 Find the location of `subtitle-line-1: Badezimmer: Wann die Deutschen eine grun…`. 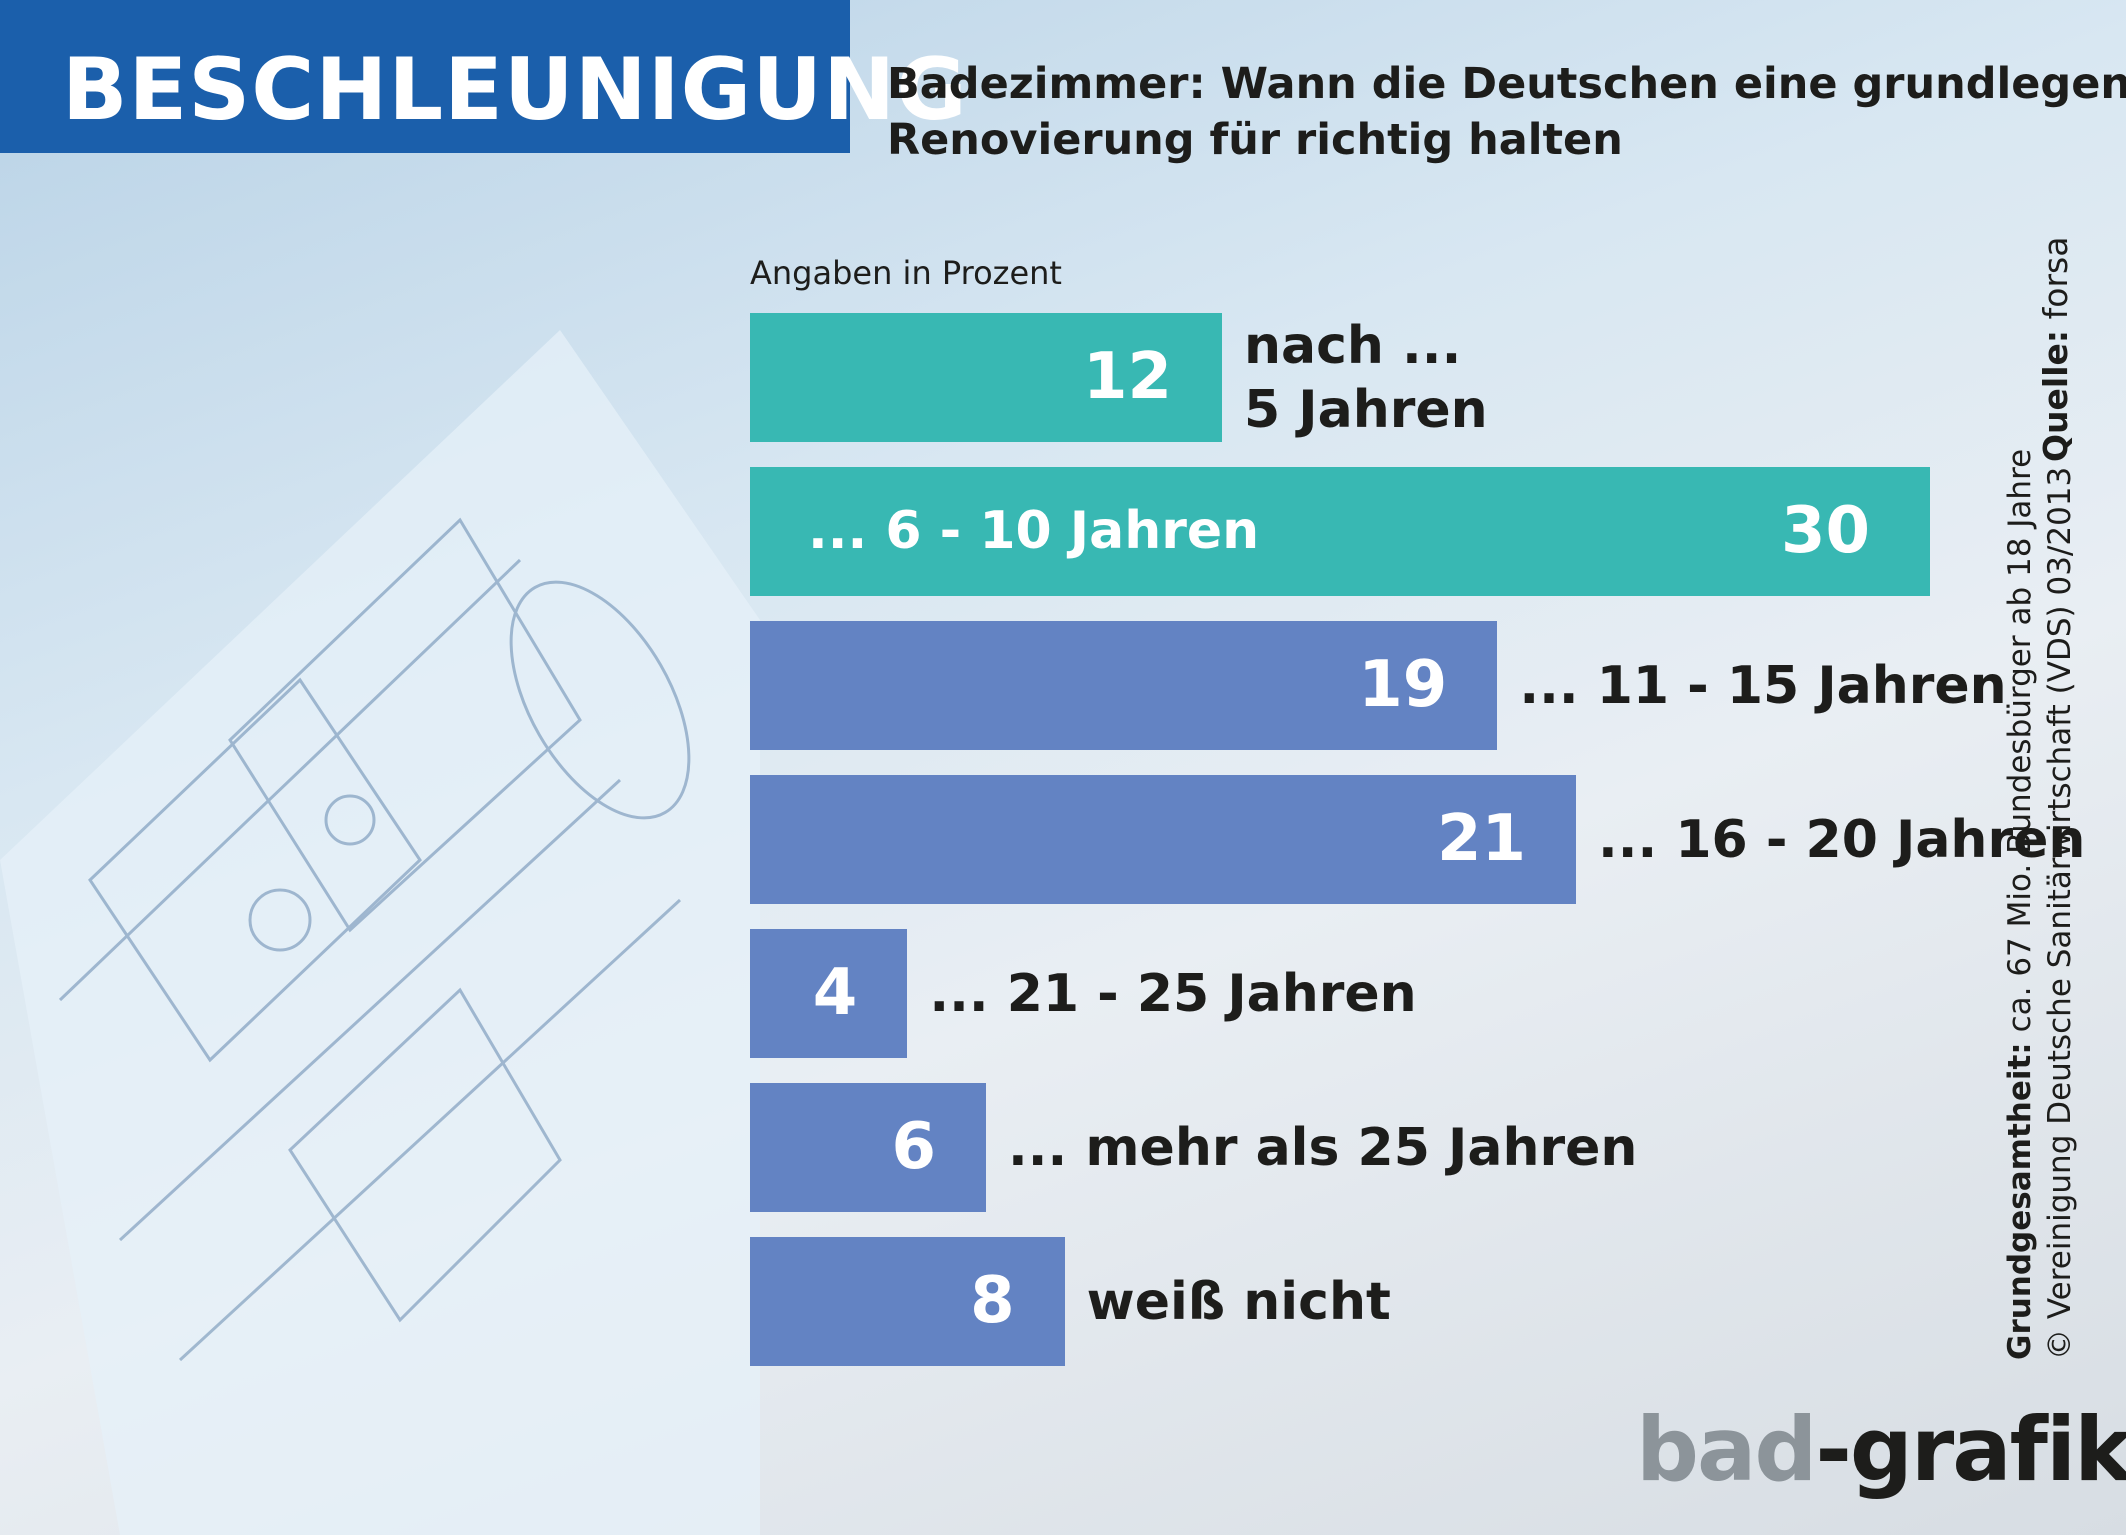

subtitle-line-1: Badezimmer: Wann die Deutschen eine grun… is located at coordinates (1506, 84).